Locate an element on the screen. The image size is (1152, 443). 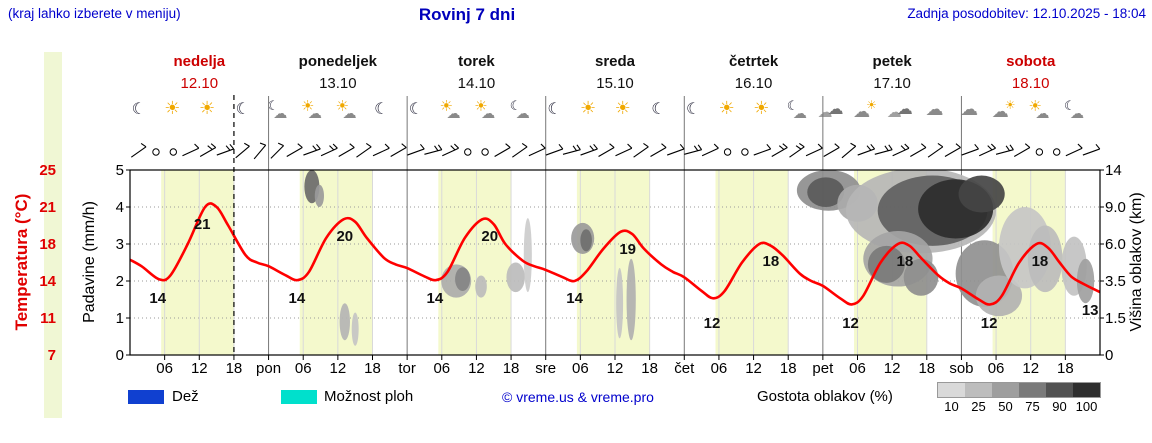
showers-label: Možnost ploh is located at coordinates (369, 396).